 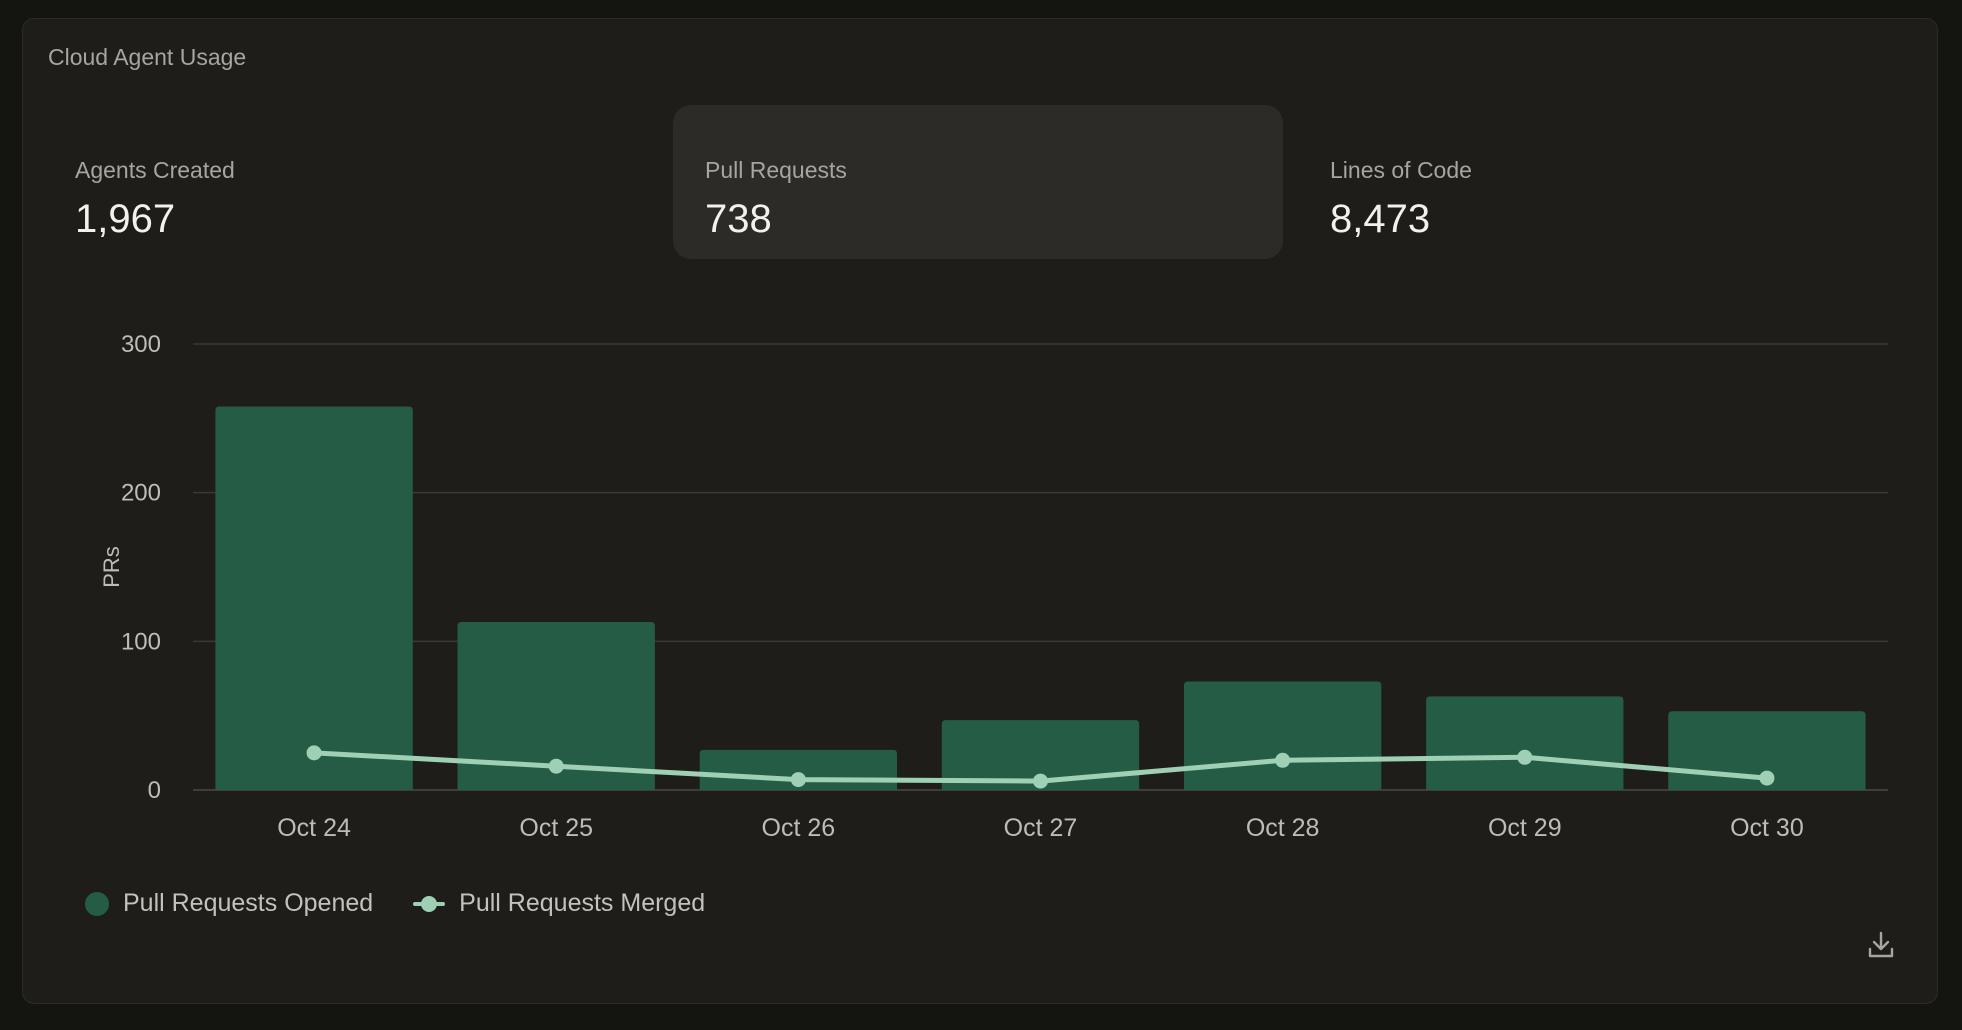 I want to click on stat-label: Agents Created, so click(x=155, y=170).